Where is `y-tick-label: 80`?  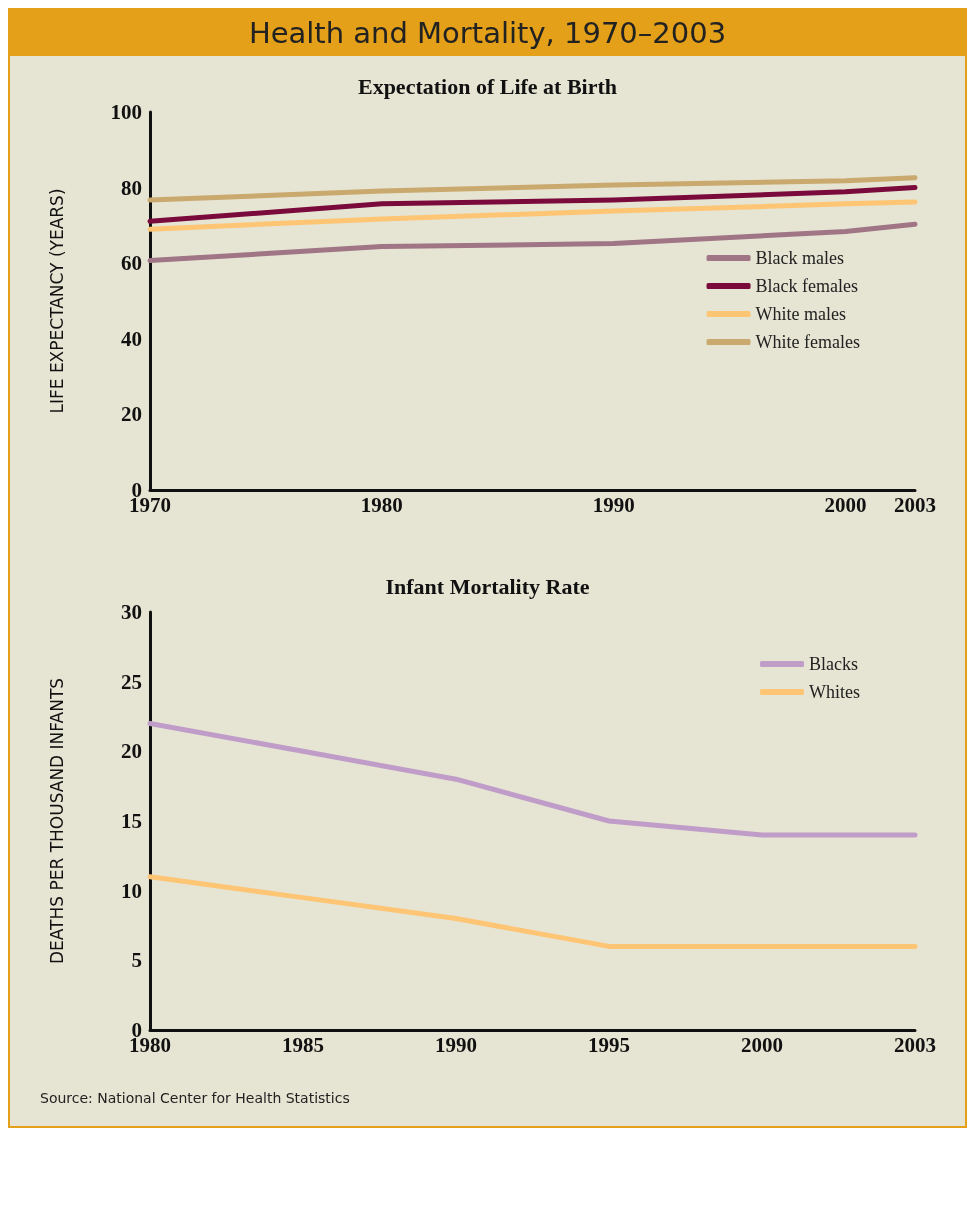
y-tick-label: 80 is located at coordinates (131, 187).